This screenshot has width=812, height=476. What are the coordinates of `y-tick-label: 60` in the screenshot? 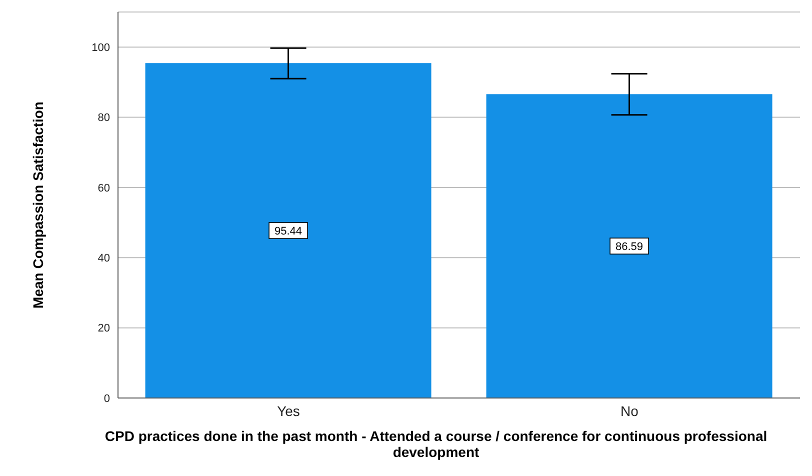 It's located at (104, 188).